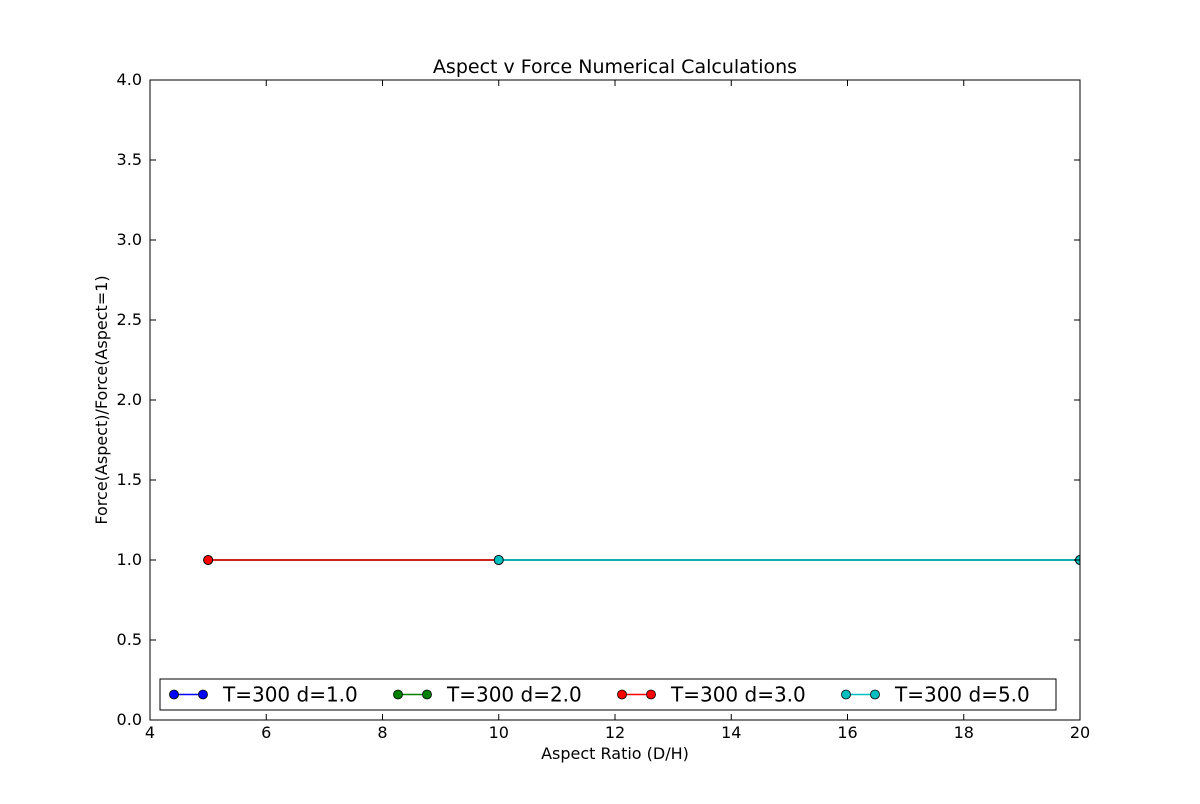 This screenshot has height=804, width=1200. What do you see at coordinates (266, 732) in the screenshot?
I see `x-tick-label: 6` at bounding box center [266, 732].